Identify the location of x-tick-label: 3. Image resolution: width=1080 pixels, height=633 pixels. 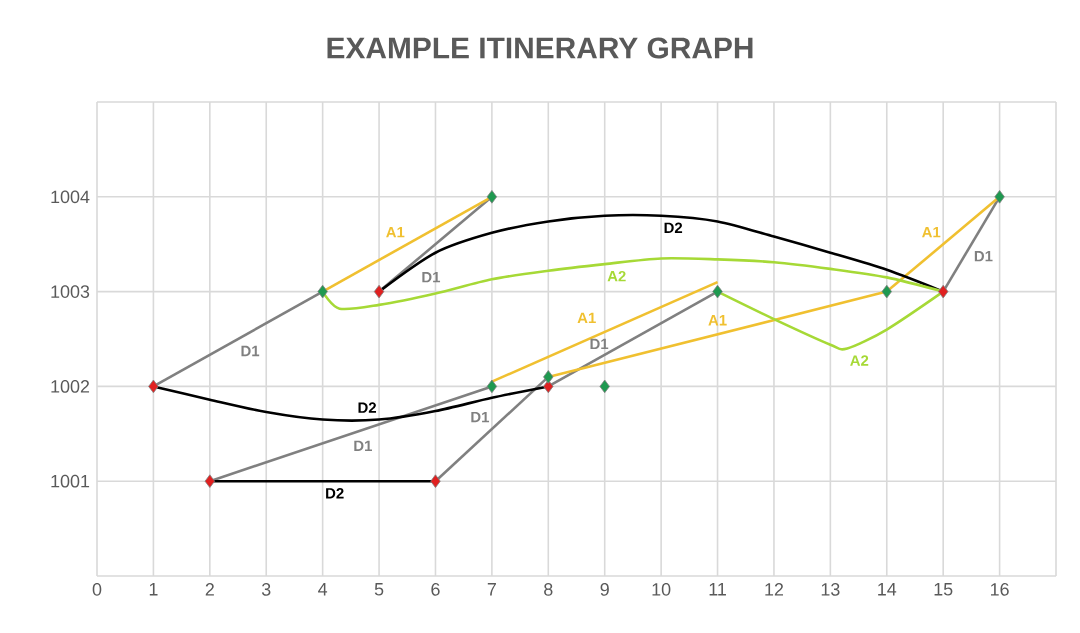
(266, 589).